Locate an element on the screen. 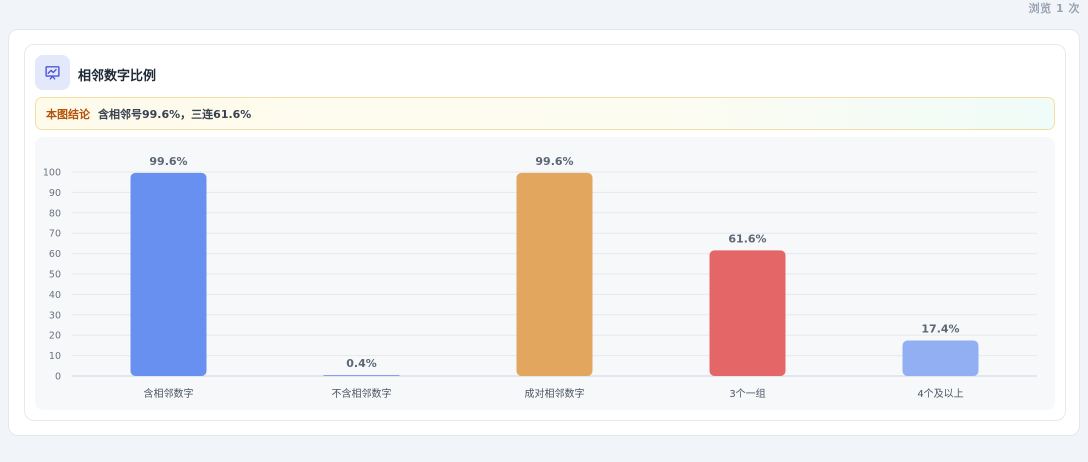 This screenshot has height=462, width=1088. data-label: 61.6% is located at coordinates (747, 238).